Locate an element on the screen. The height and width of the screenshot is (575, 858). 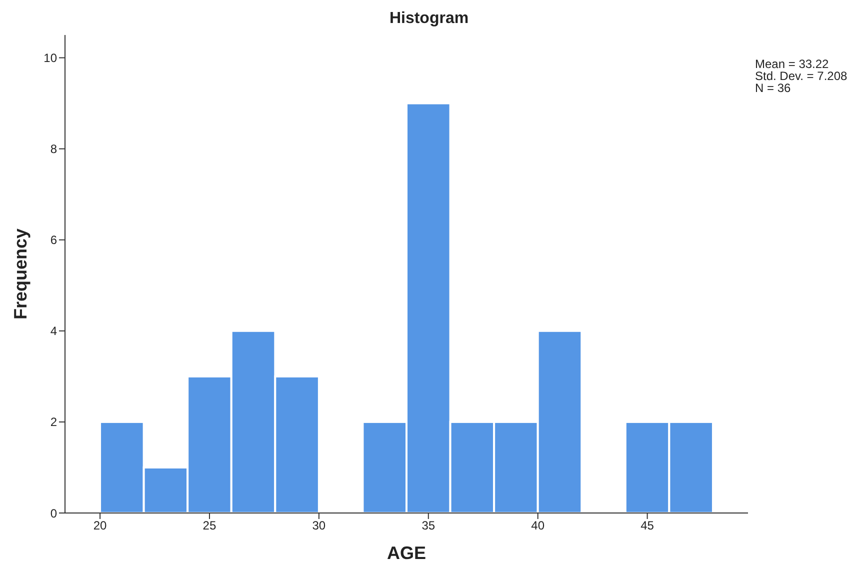
y-tick-label: 0 is located at coordinates (54, 513).